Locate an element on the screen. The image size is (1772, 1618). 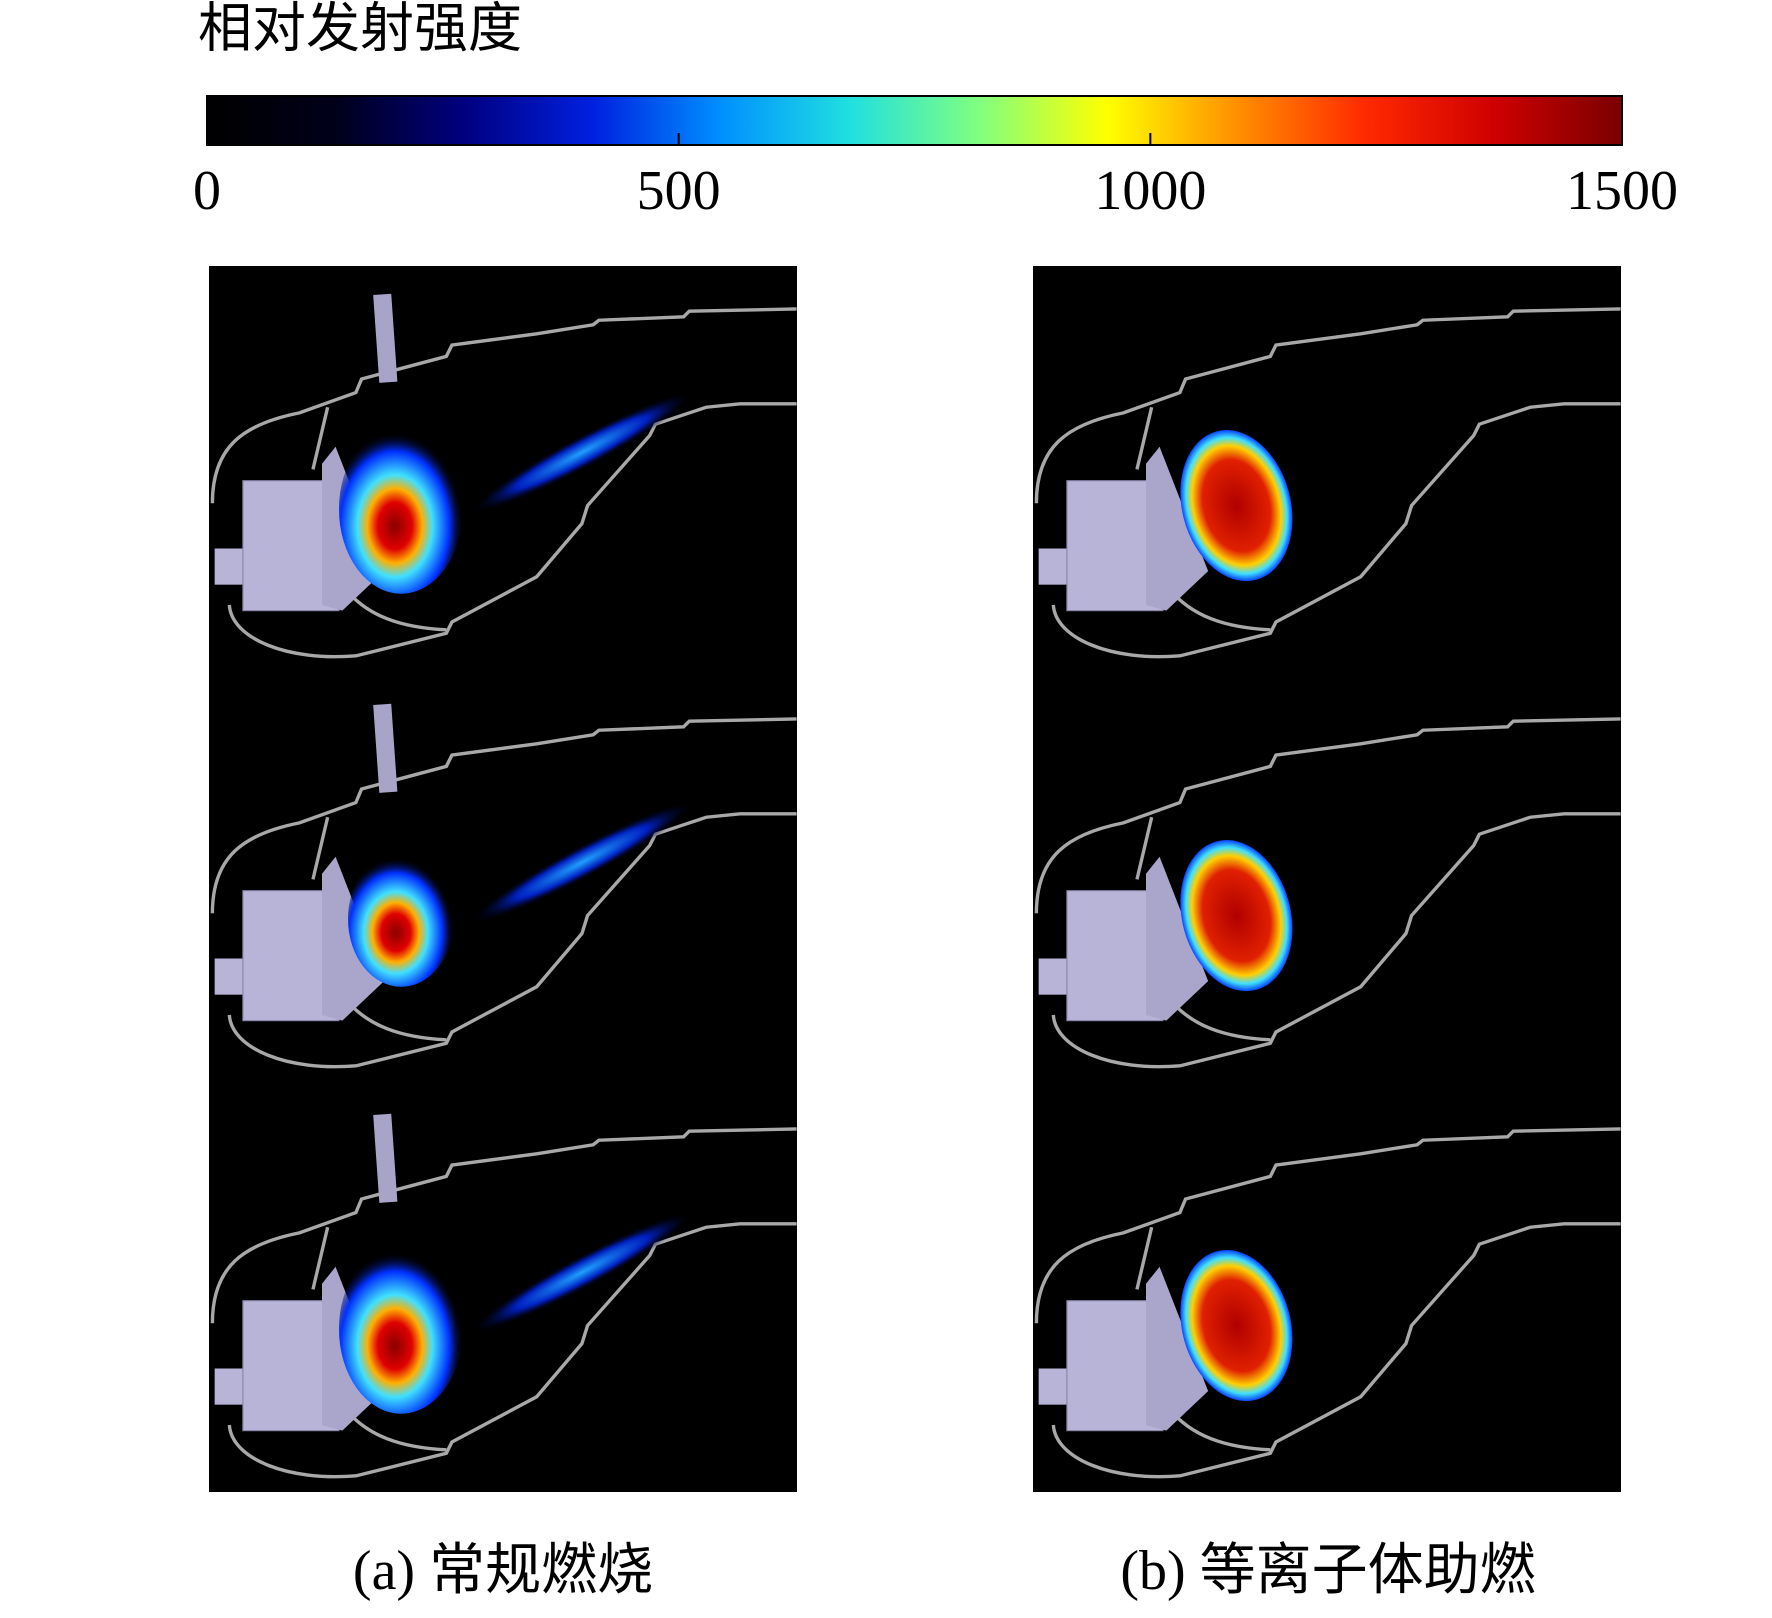
colorbar-tick-label: 1000 is located at coordinates (1150, 191).